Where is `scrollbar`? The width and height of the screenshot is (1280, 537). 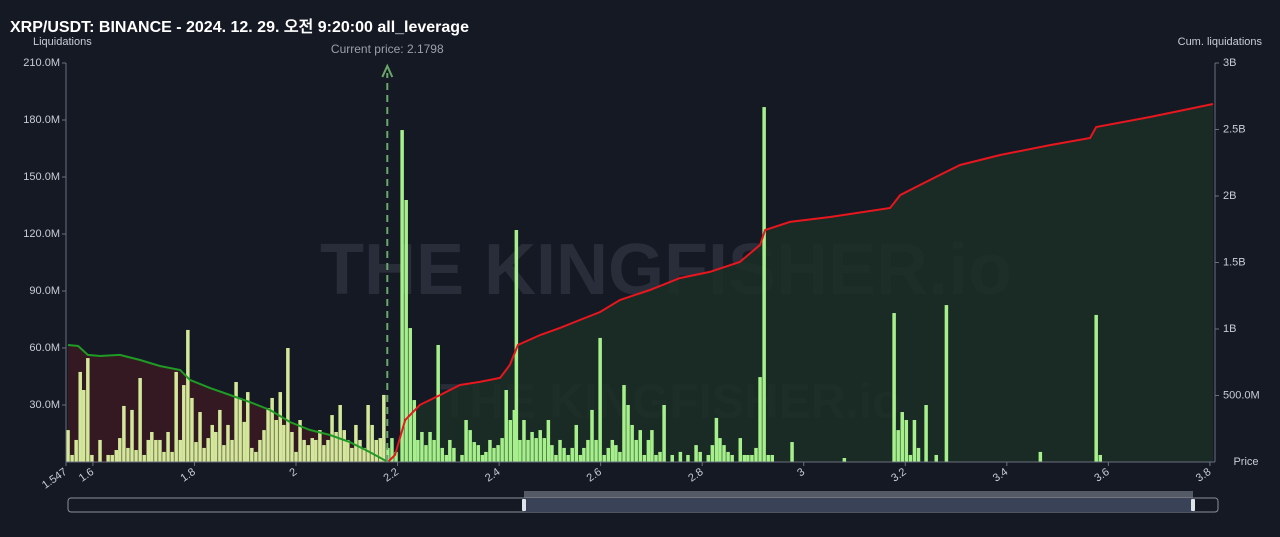
scrollbar is located at coordinates (643, 502).